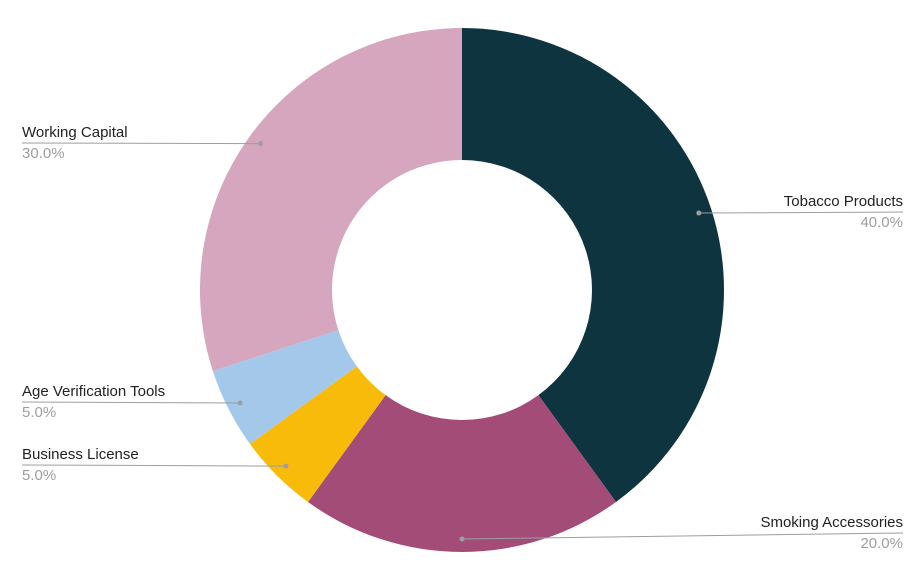 This screenshot has height=573, width=919. Describe the element at coordinates (43, 153) in the screenshot. I see `slice-value: 30.0%` at that location.